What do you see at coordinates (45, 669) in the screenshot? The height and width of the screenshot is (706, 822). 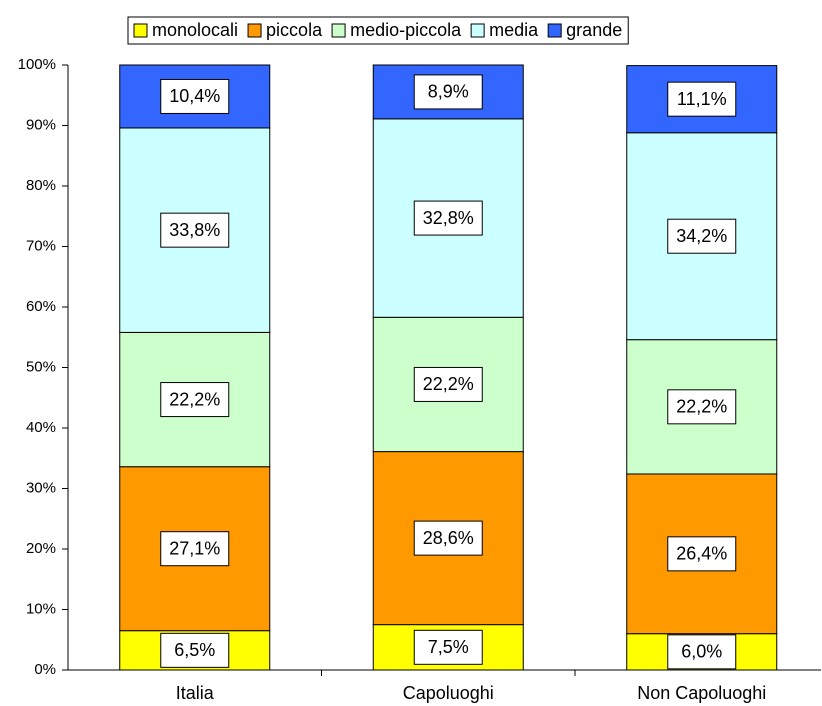 I see `y-tick-label: 0%` at bounding box center [45, 669].